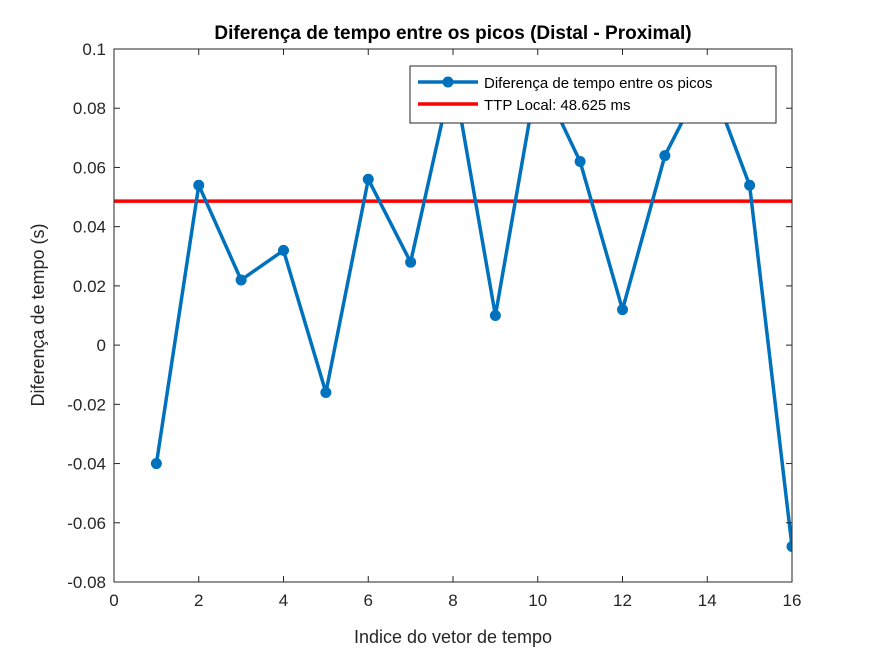 The image size is (875, 656). I want to click on x-tick-label: 10, so click(537, 600).